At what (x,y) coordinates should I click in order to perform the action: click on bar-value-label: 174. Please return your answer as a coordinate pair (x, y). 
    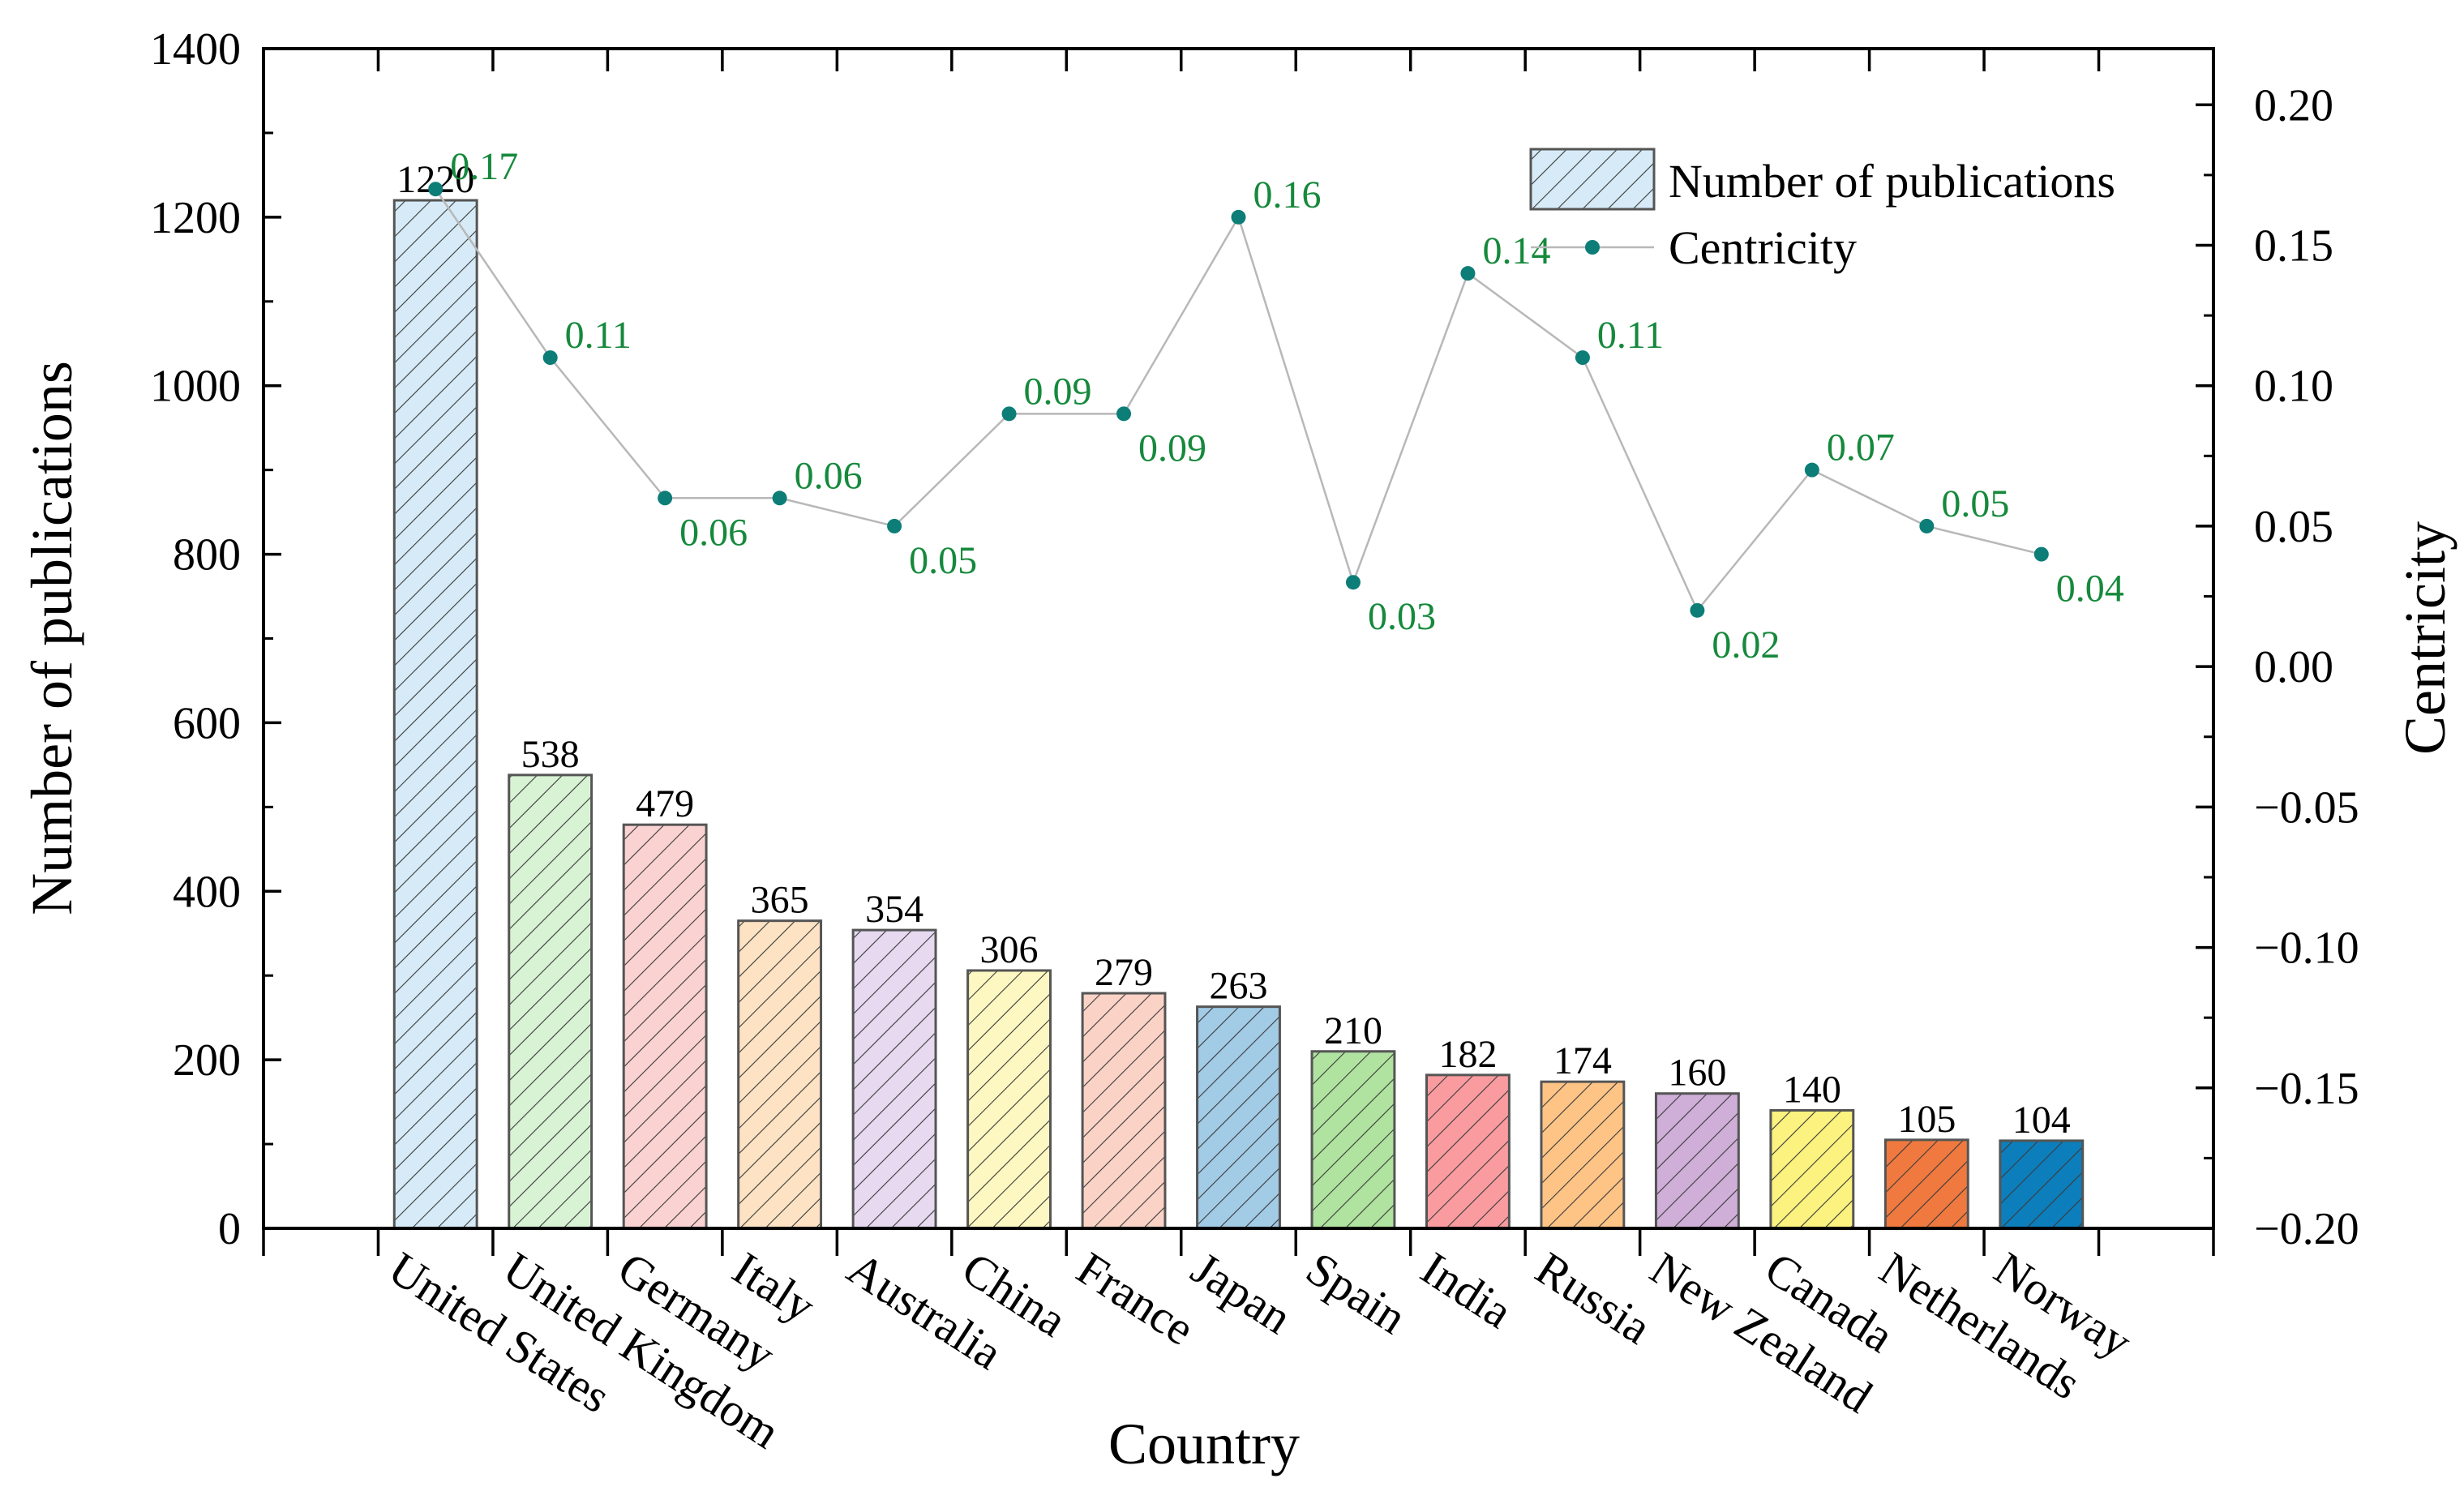
    Looking at the image, I should click on (1582, 1060).